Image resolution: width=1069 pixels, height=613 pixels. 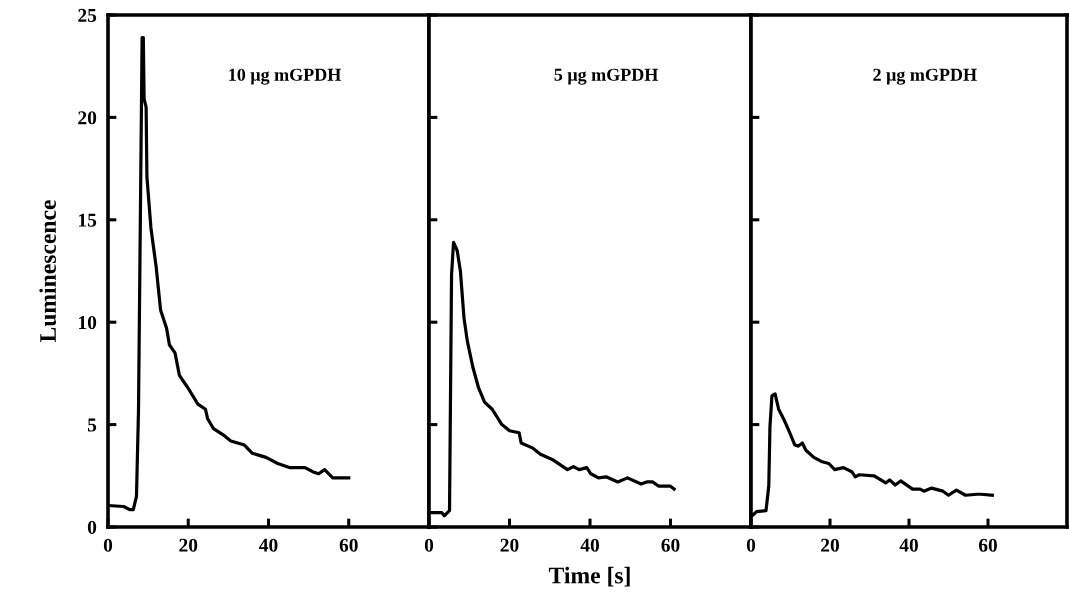 I want to click on annotation: 2 μg mGPDH, so click(x=925, y=76).